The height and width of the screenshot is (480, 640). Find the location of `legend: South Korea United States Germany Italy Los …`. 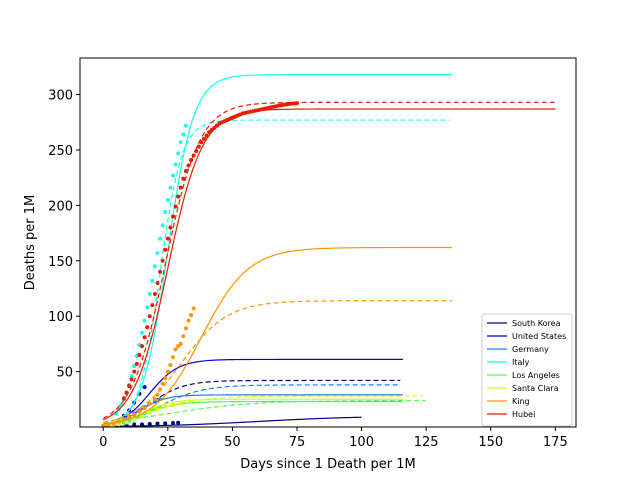

legend: South Korea United States Germany Italy Los … is located at coordinates (527, 370).